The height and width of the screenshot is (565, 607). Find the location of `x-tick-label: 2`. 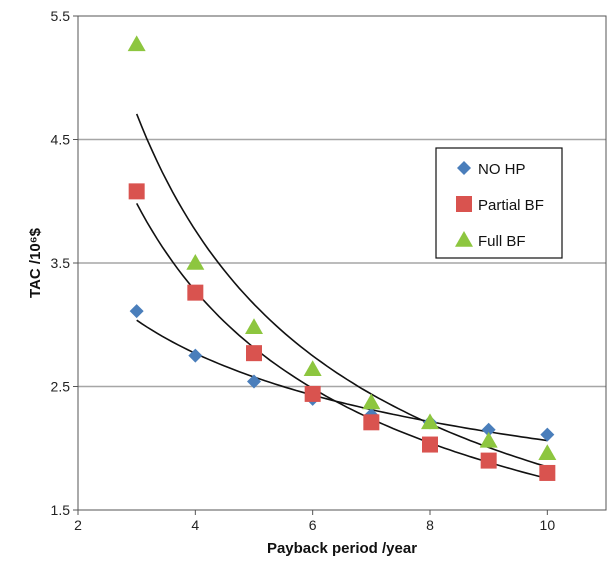

x-tick-label: 2 is located at coordinates (78, 525).